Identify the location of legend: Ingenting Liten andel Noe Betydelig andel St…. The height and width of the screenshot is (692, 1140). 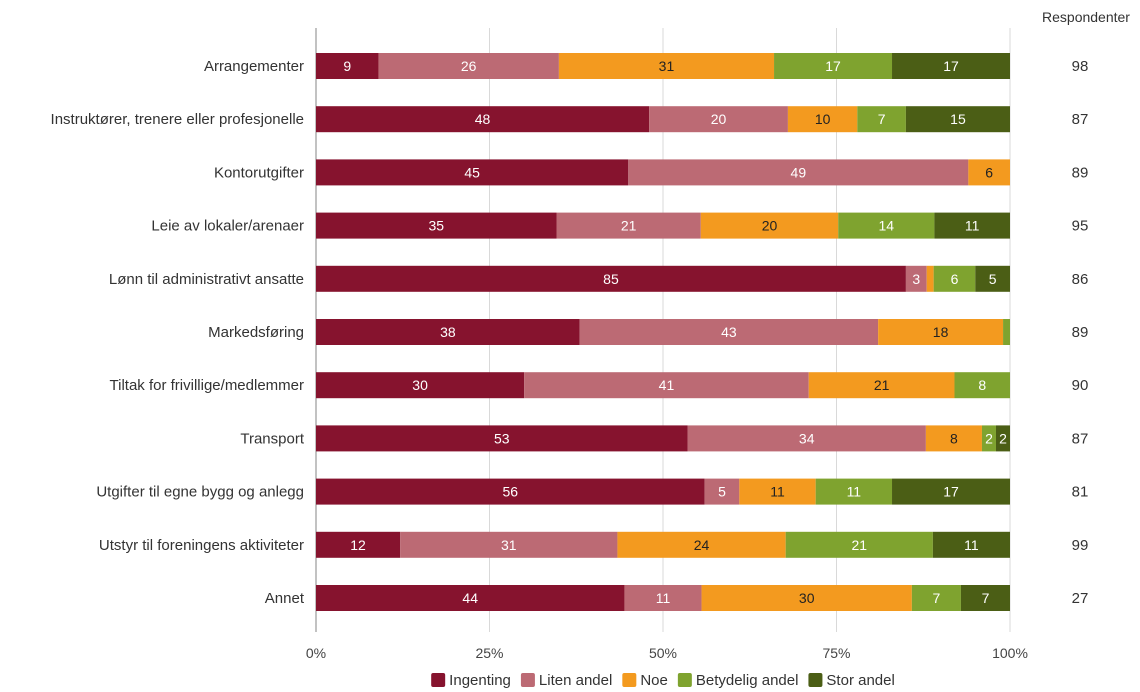
(663, 680).